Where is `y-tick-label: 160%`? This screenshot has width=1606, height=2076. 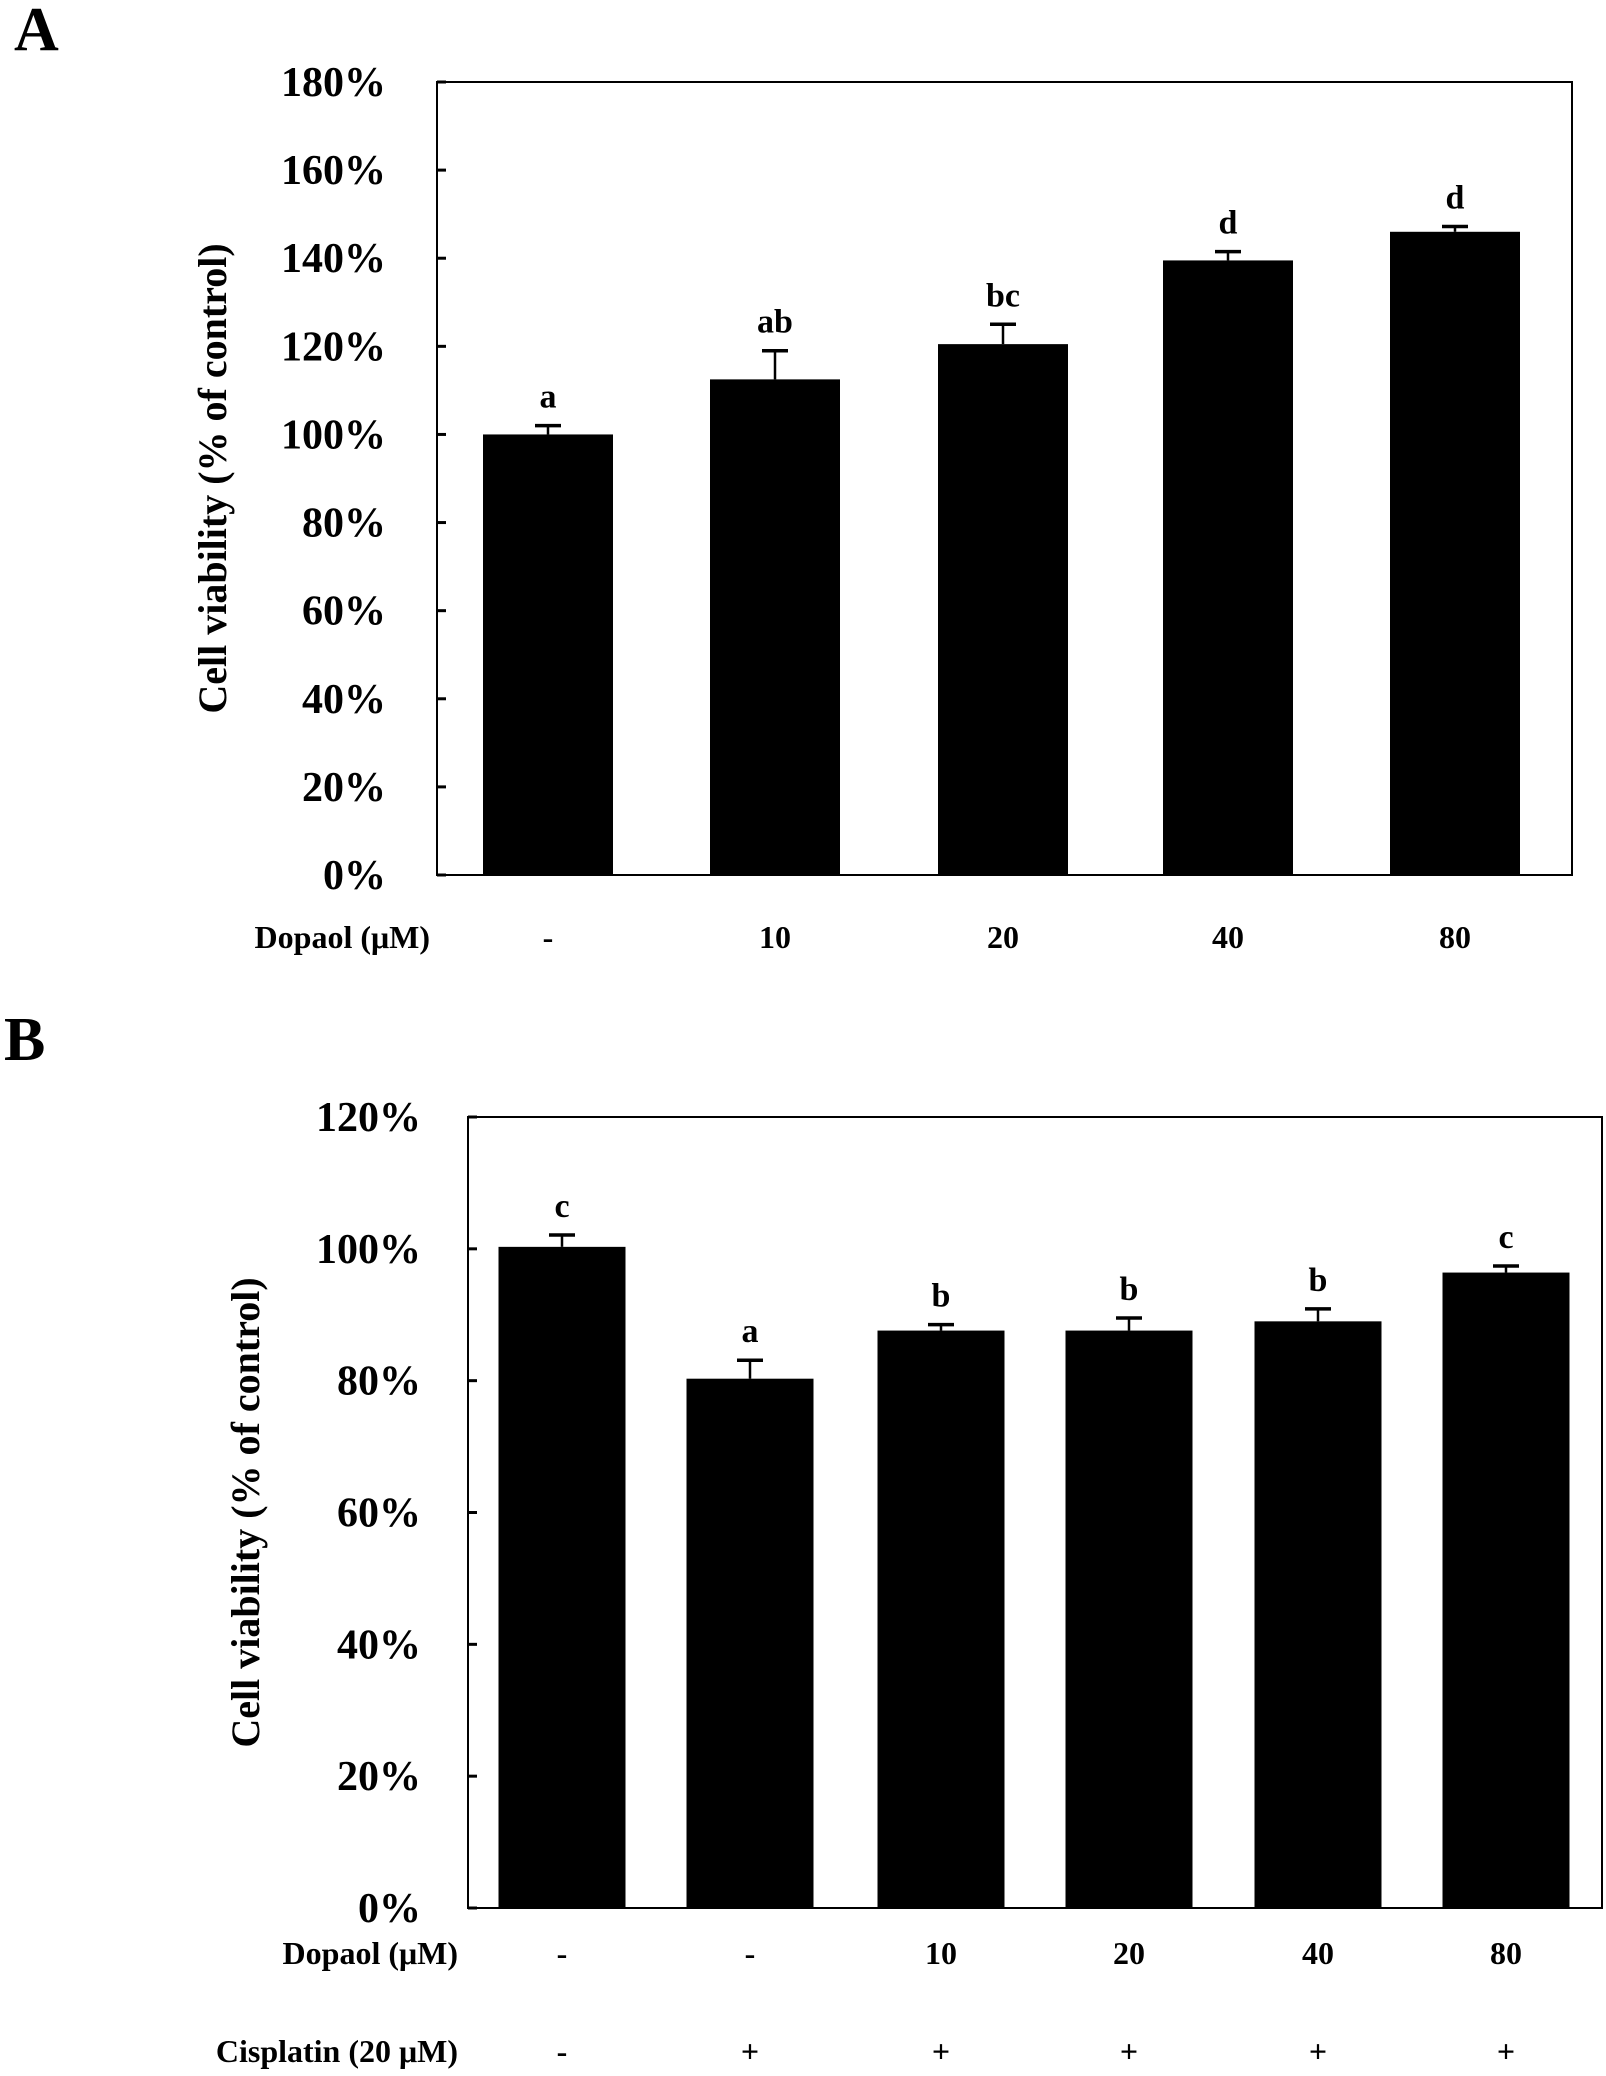
y-tick-label: 160% is located at coordinates (333, 171).